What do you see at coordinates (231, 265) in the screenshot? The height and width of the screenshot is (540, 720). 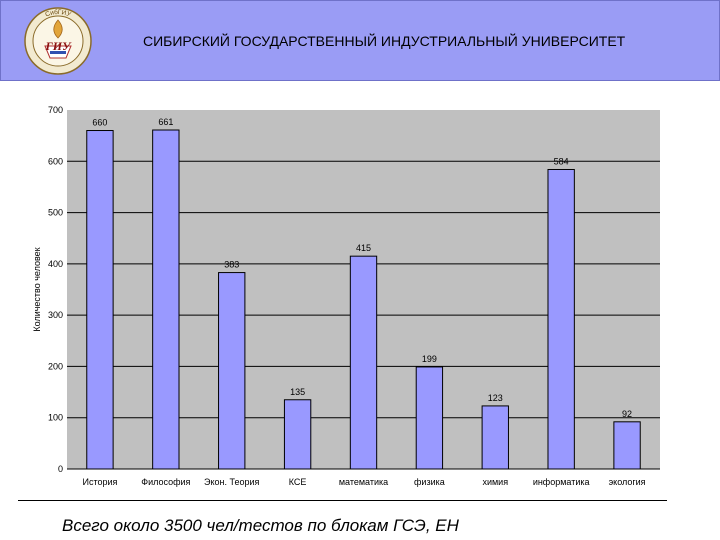 I see `bar-value-label: 383` at bounding box center [231, 265].